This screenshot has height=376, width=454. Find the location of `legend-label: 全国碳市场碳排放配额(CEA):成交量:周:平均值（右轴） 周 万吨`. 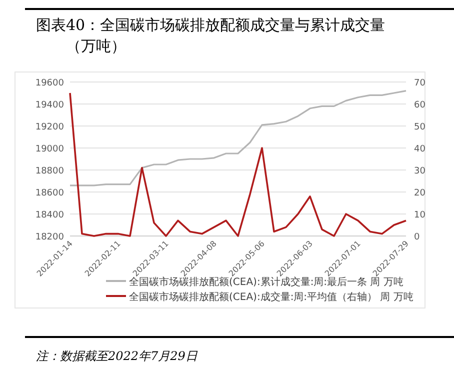

legend-label: 全国碳市场碳排放配额(CEA):成交量:周:平均值（右轴） 周 万吨 is located at coordinates (271, 297).